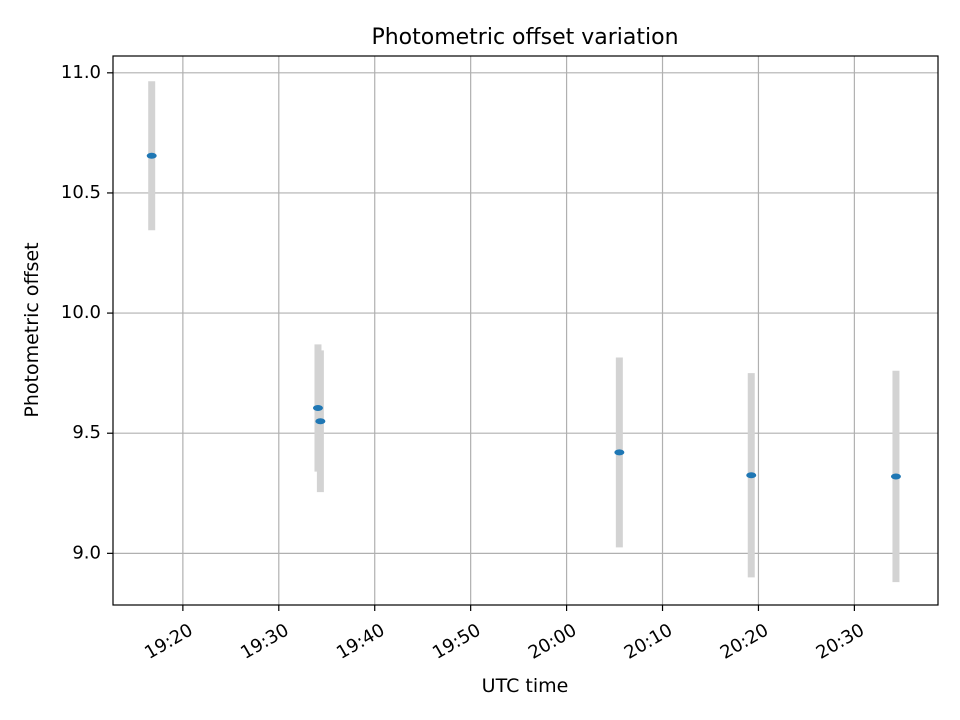 The image size is (960, 720). I want to click on chart-title: Photometric offset variation, so click(524, 37).